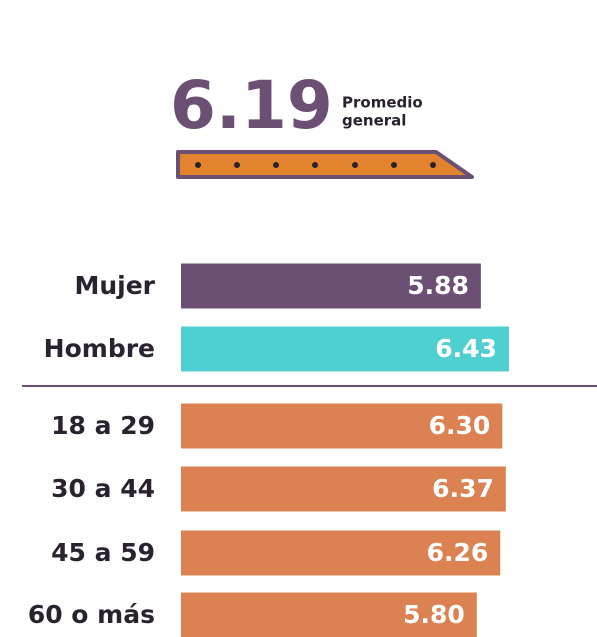 The image size is (597, 637). I want to click on value-label: 6.37, so click(463, 488).